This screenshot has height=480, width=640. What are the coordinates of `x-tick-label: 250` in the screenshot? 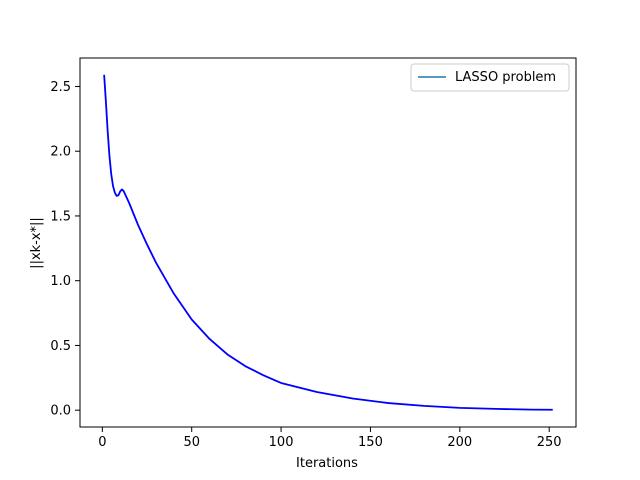 It's located at (549, 442).